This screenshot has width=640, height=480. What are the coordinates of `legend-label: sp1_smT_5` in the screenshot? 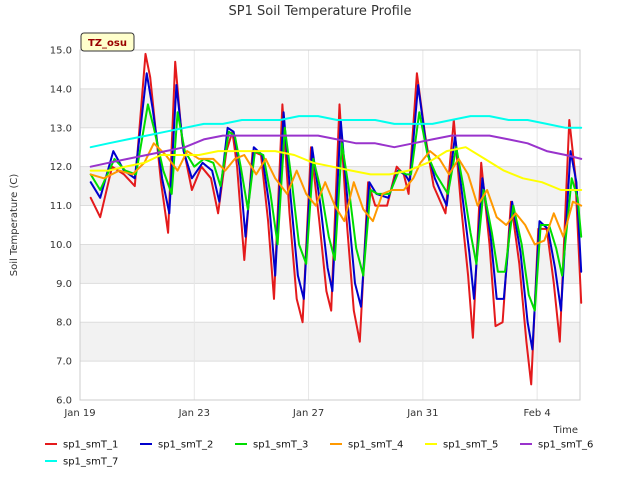 It's located at (470, 445).